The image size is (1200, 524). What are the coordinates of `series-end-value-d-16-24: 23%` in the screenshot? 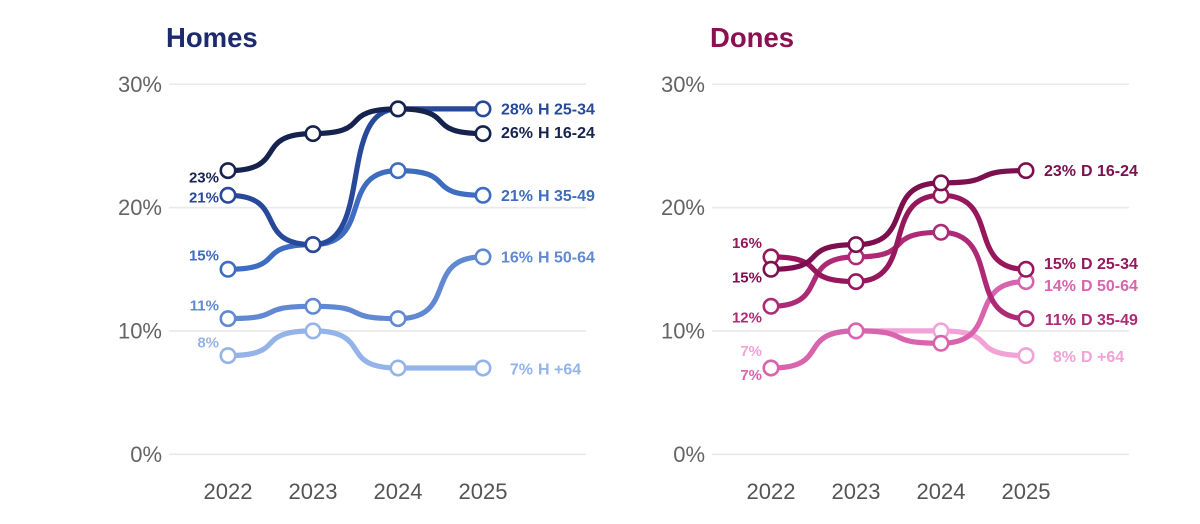 It's located at (1060, 171).